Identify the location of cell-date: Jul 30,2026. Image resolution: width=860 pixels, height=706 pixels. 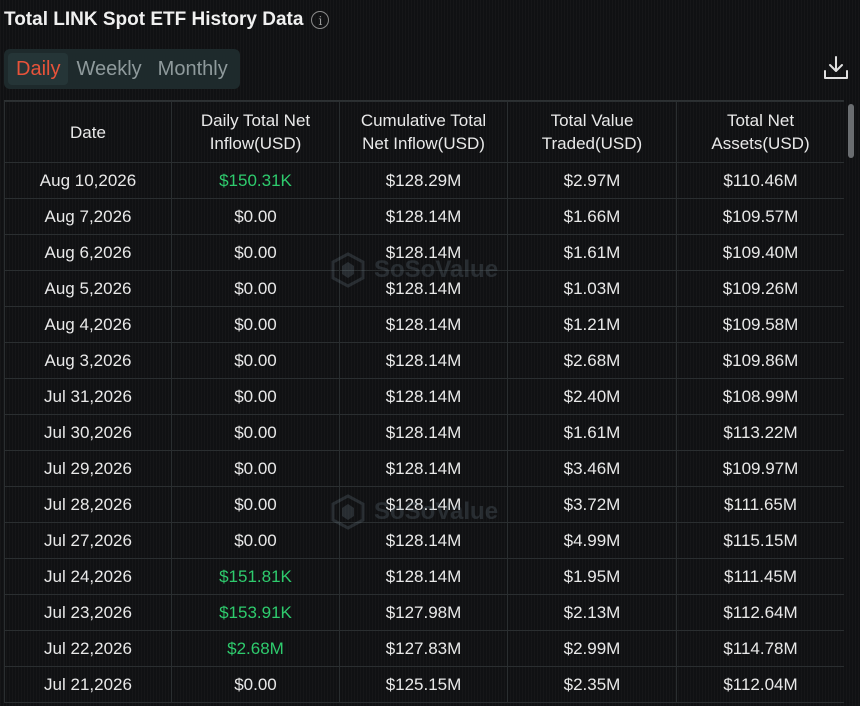
(88, 432).